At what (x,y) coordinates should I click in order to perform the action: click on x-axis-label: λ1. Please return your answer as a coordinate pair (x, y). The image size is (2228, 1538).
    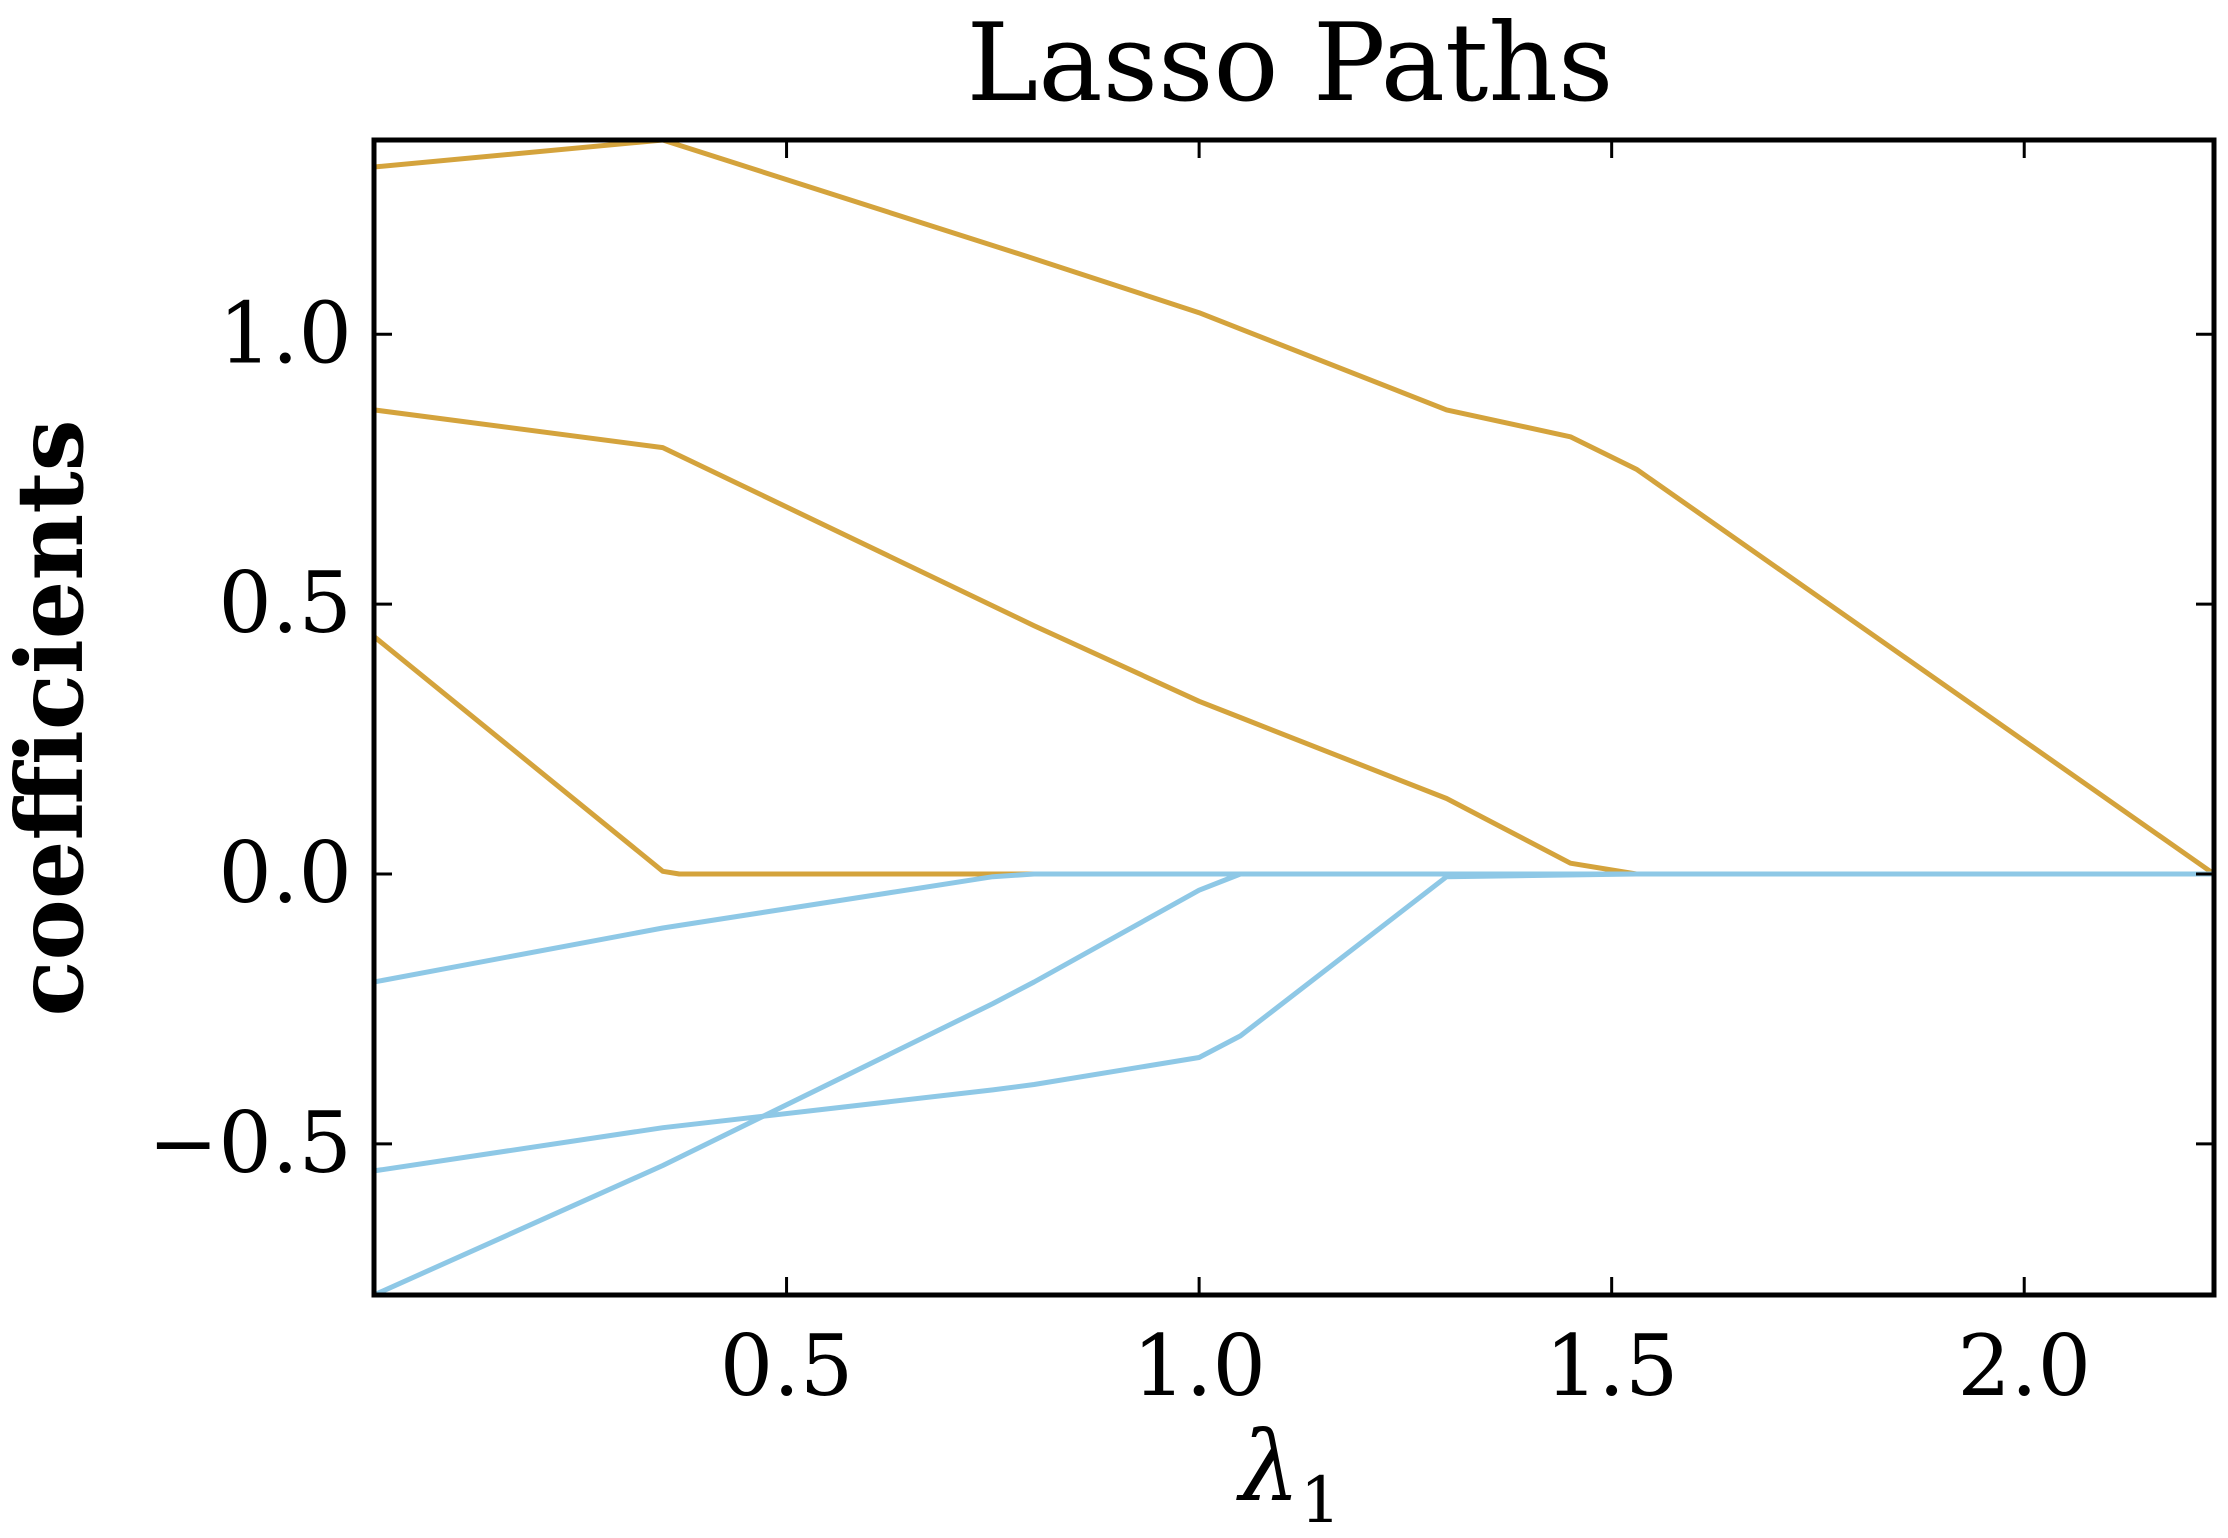
    Looking at the image, I should click on (1288, 1474).